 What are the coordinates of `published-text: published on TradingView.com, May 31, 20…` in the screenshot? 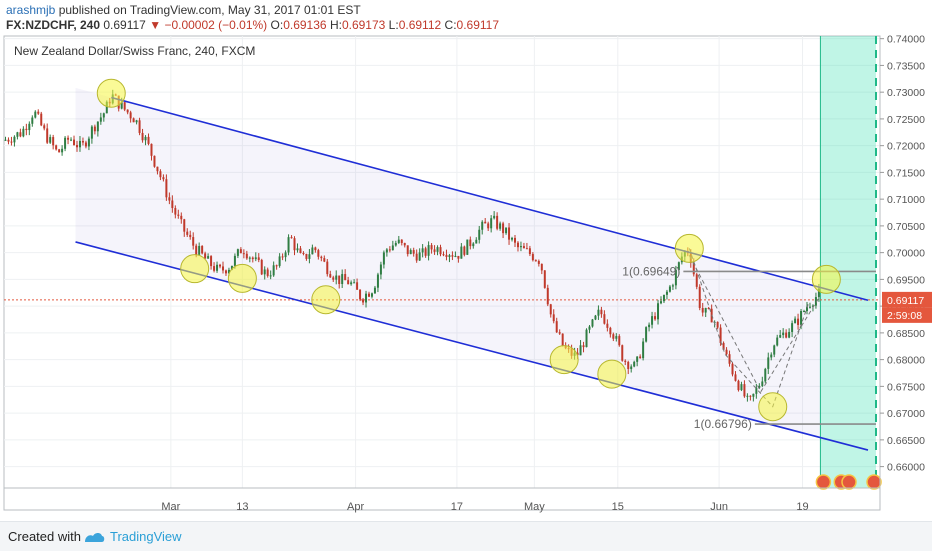 It's located at (210, 10).